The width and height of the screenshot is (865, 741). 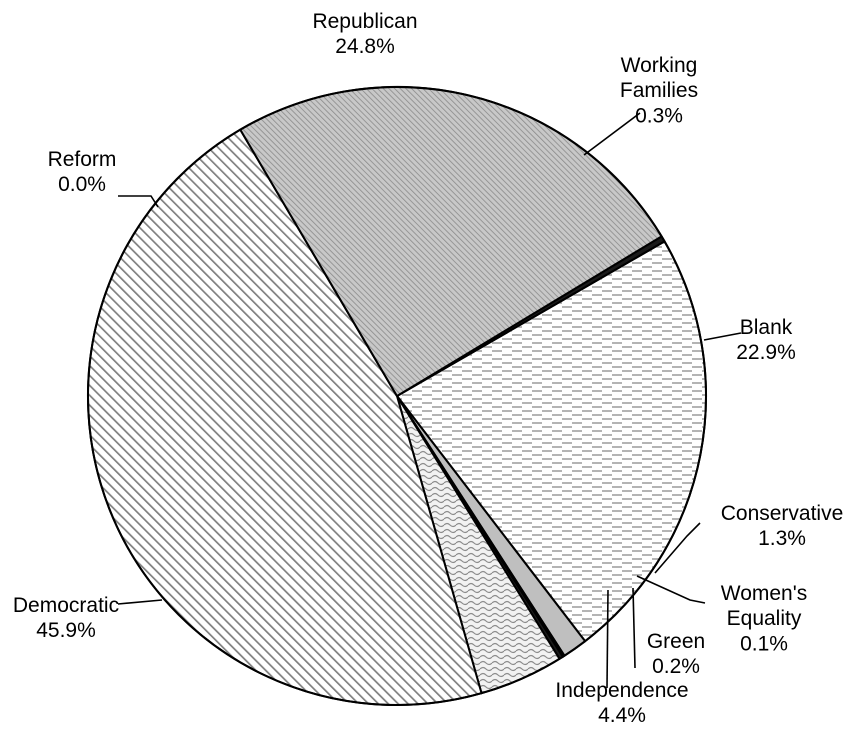 I want to click on leader-line-women-s-equality, so click(x=671, y=589).